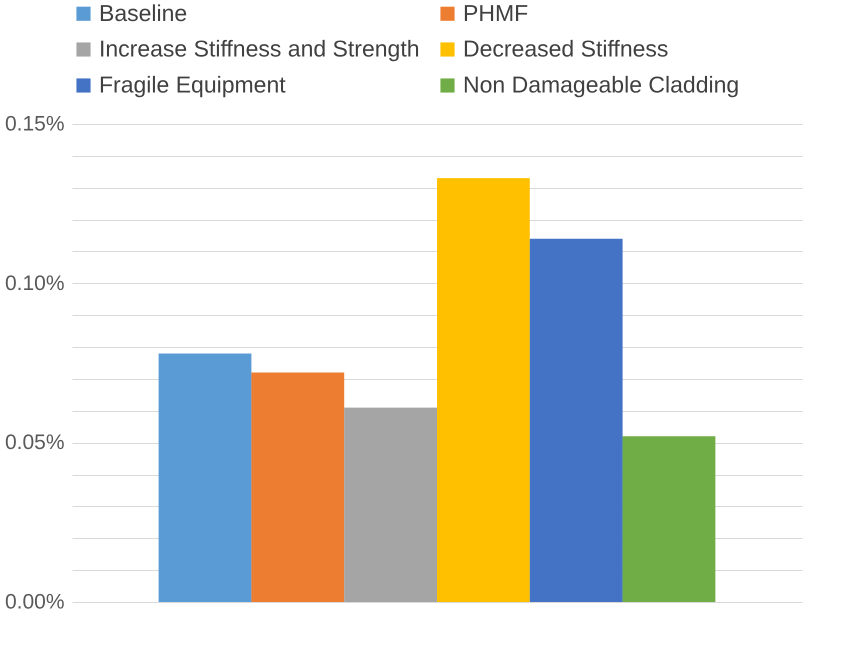 The height and width of the screenshot is (653, 848). I want to click on legend-label: Increase Stiffness and Strength, so click(259, 49).